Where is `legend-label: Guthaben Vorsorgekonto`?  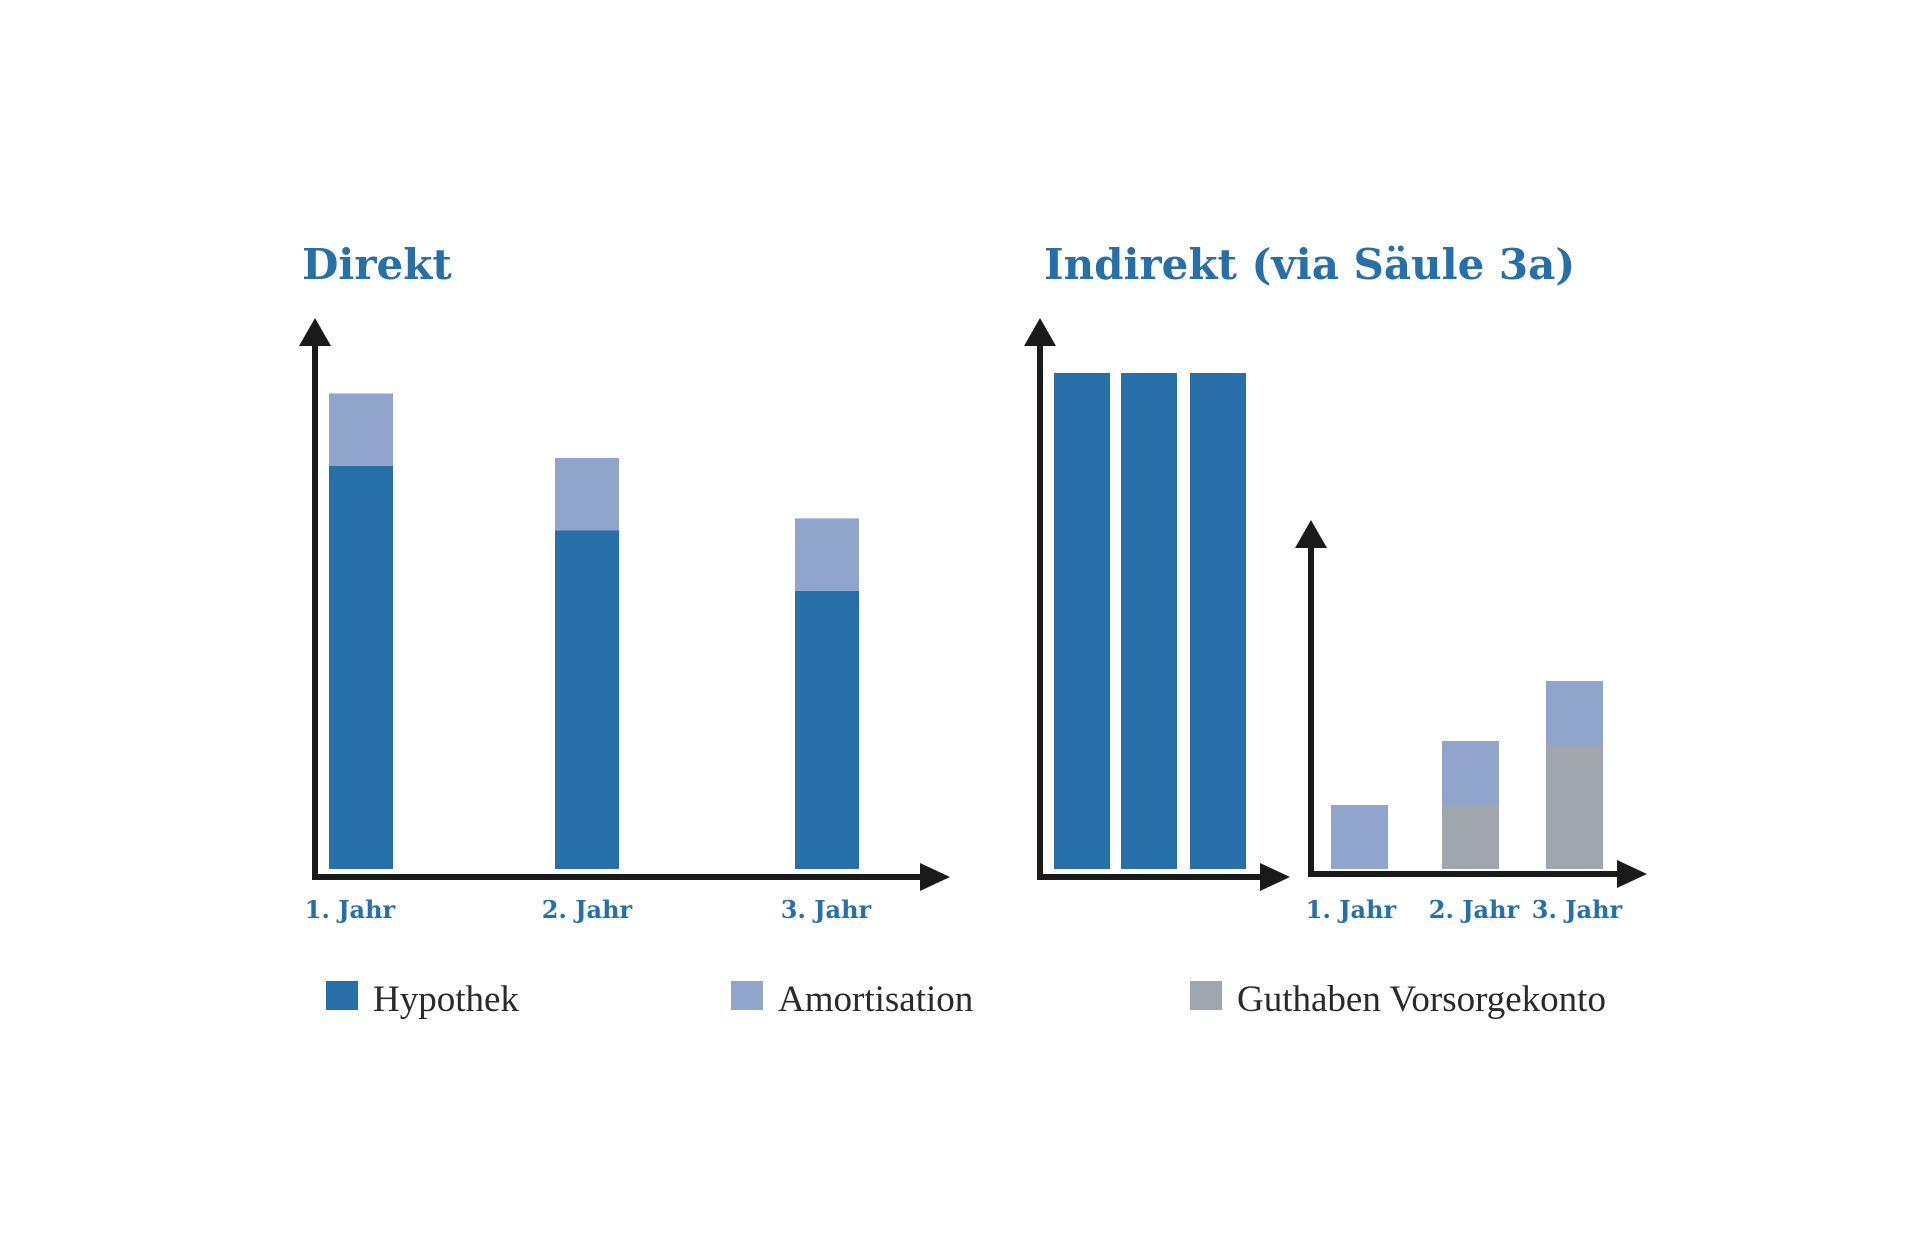 legend-label: Guthaben Vorsorgekonto is located at coordinates (1421, 999).